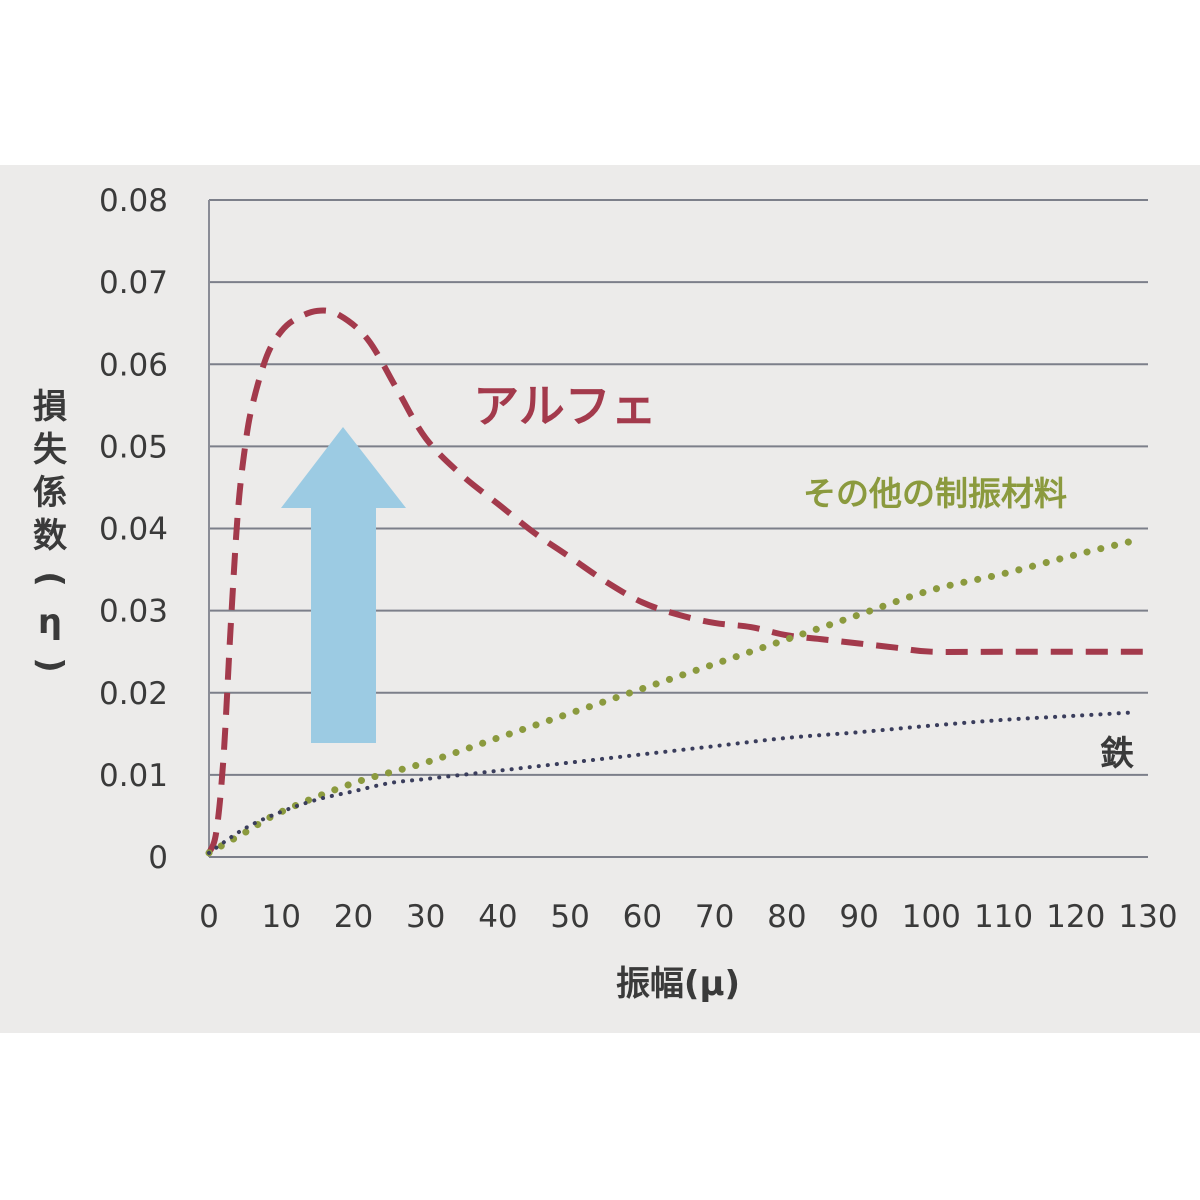 This screenshot has height=1200, width=1200. Describe the element at coordinates (1147, 917) in the screenshot. I see `x-tick-label: 130` at that location.